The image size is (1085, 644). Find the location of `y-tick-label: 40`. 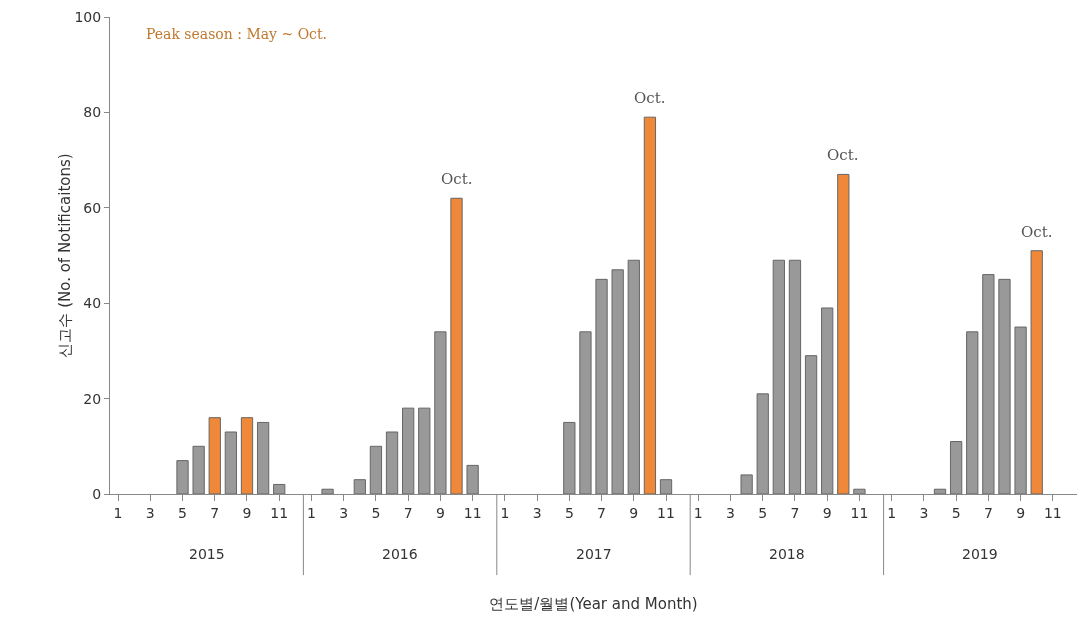

y-tick-label: 40 is located at coordinates (92, 303).